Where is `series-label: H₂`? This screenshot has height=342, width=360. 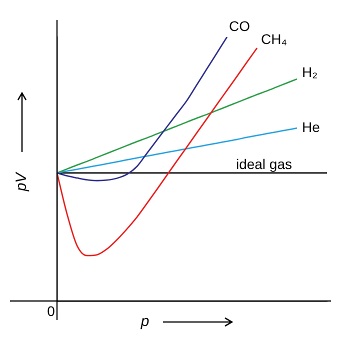
series-label: H₂ is located at coordinates (310, 72).